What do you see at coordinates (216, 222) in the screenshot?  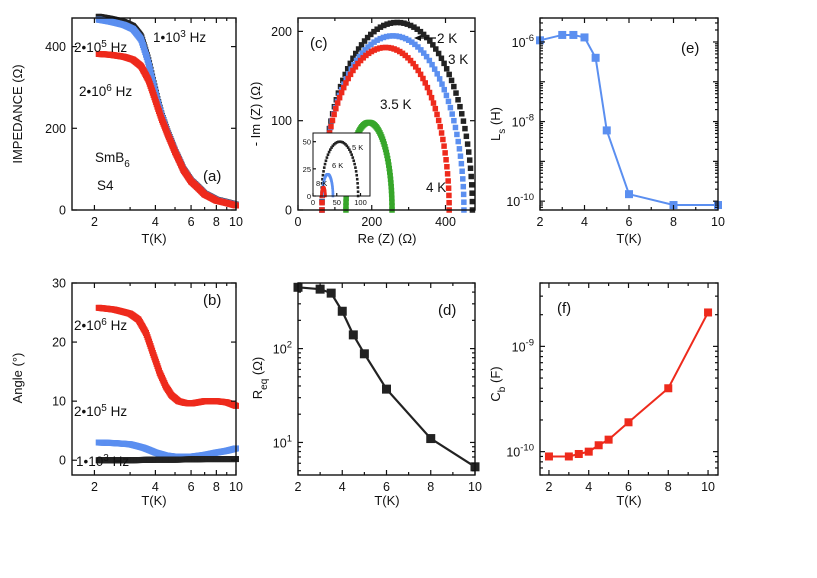 I see `x-tick-label-a: 8` at bounding box center [216, 222].